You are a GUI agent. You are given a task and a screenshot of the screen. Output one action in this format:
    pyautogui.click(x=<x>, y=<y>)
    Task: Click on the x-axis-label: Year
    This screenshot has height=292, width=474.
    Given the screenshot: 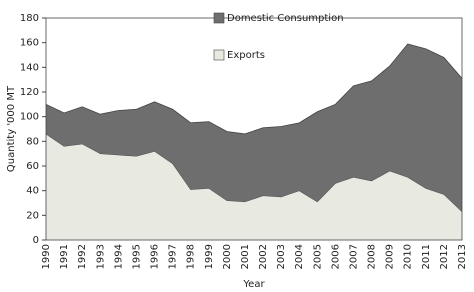 What is the action you would take?
    pyautogui.click(x=253, y=284)
    